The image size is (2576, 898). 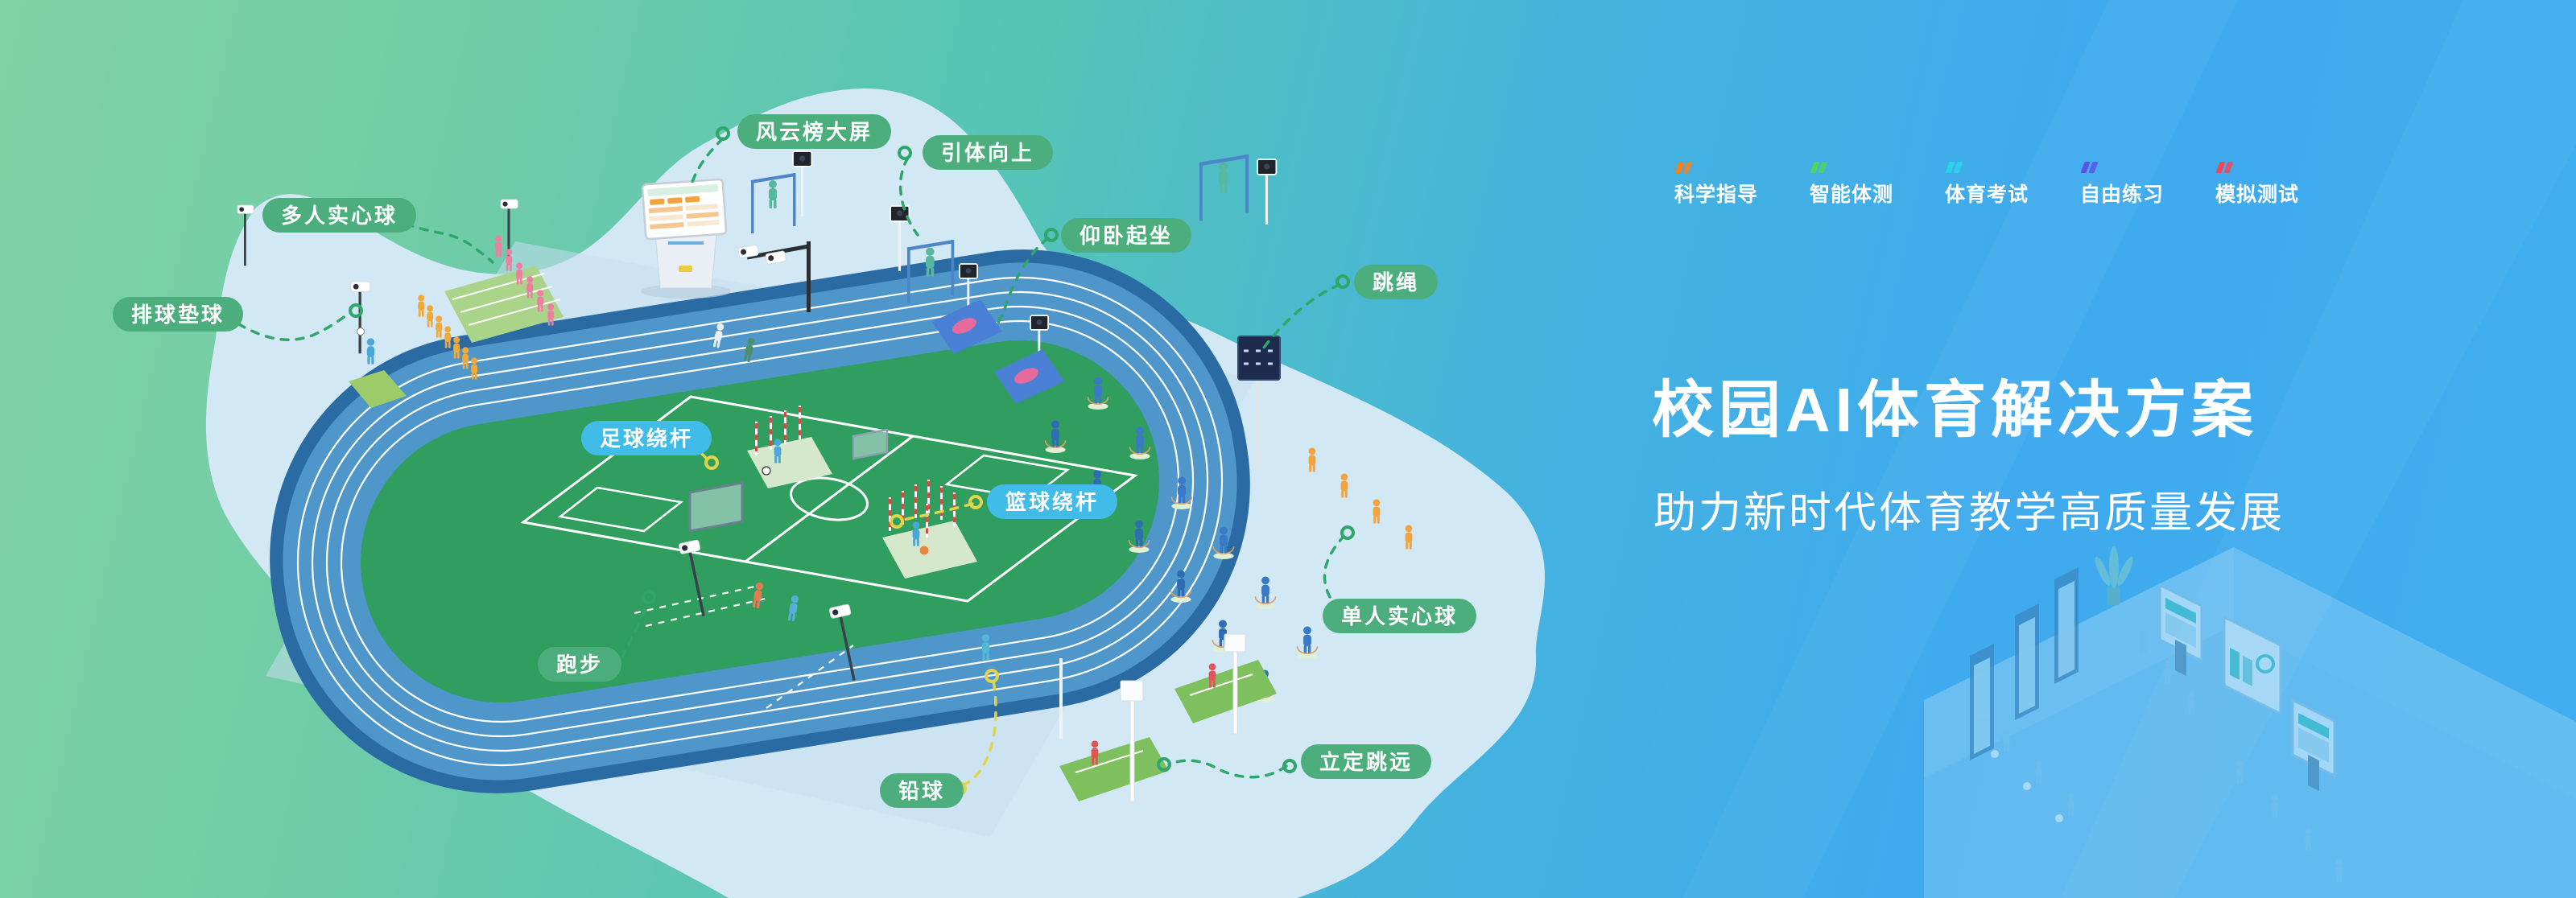 I want to click on station-pill-rope-skipping: 跳绳, so click(x=1396, y=282).